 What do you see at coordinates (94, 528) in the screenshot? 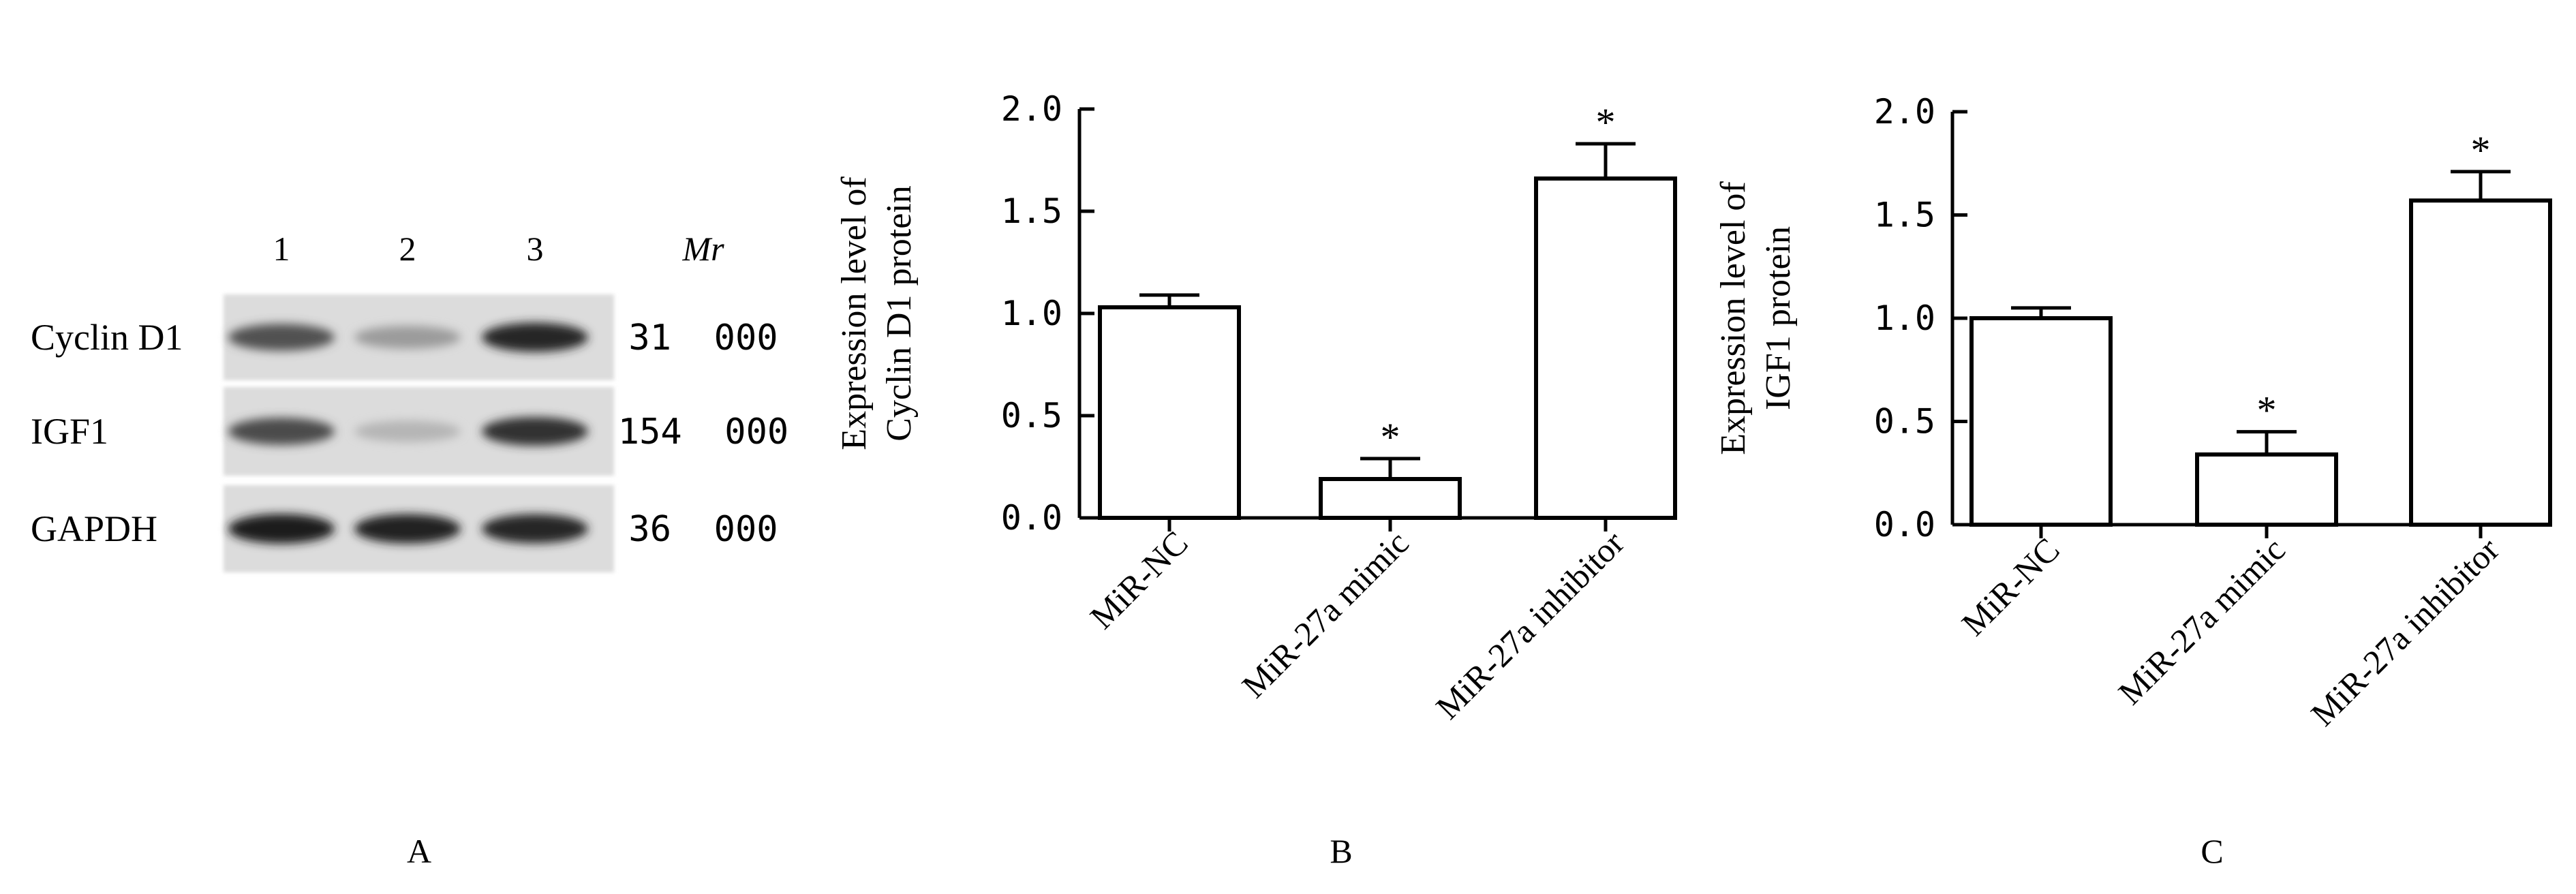
I see `protein-label: GAPDH` at bounding box center [94, 528].